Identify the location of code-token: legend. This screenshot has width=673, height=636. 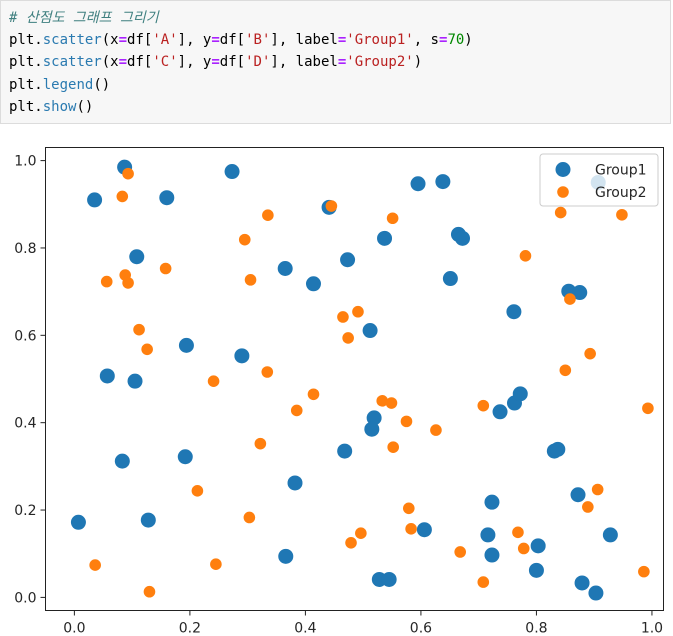
(68, 84).